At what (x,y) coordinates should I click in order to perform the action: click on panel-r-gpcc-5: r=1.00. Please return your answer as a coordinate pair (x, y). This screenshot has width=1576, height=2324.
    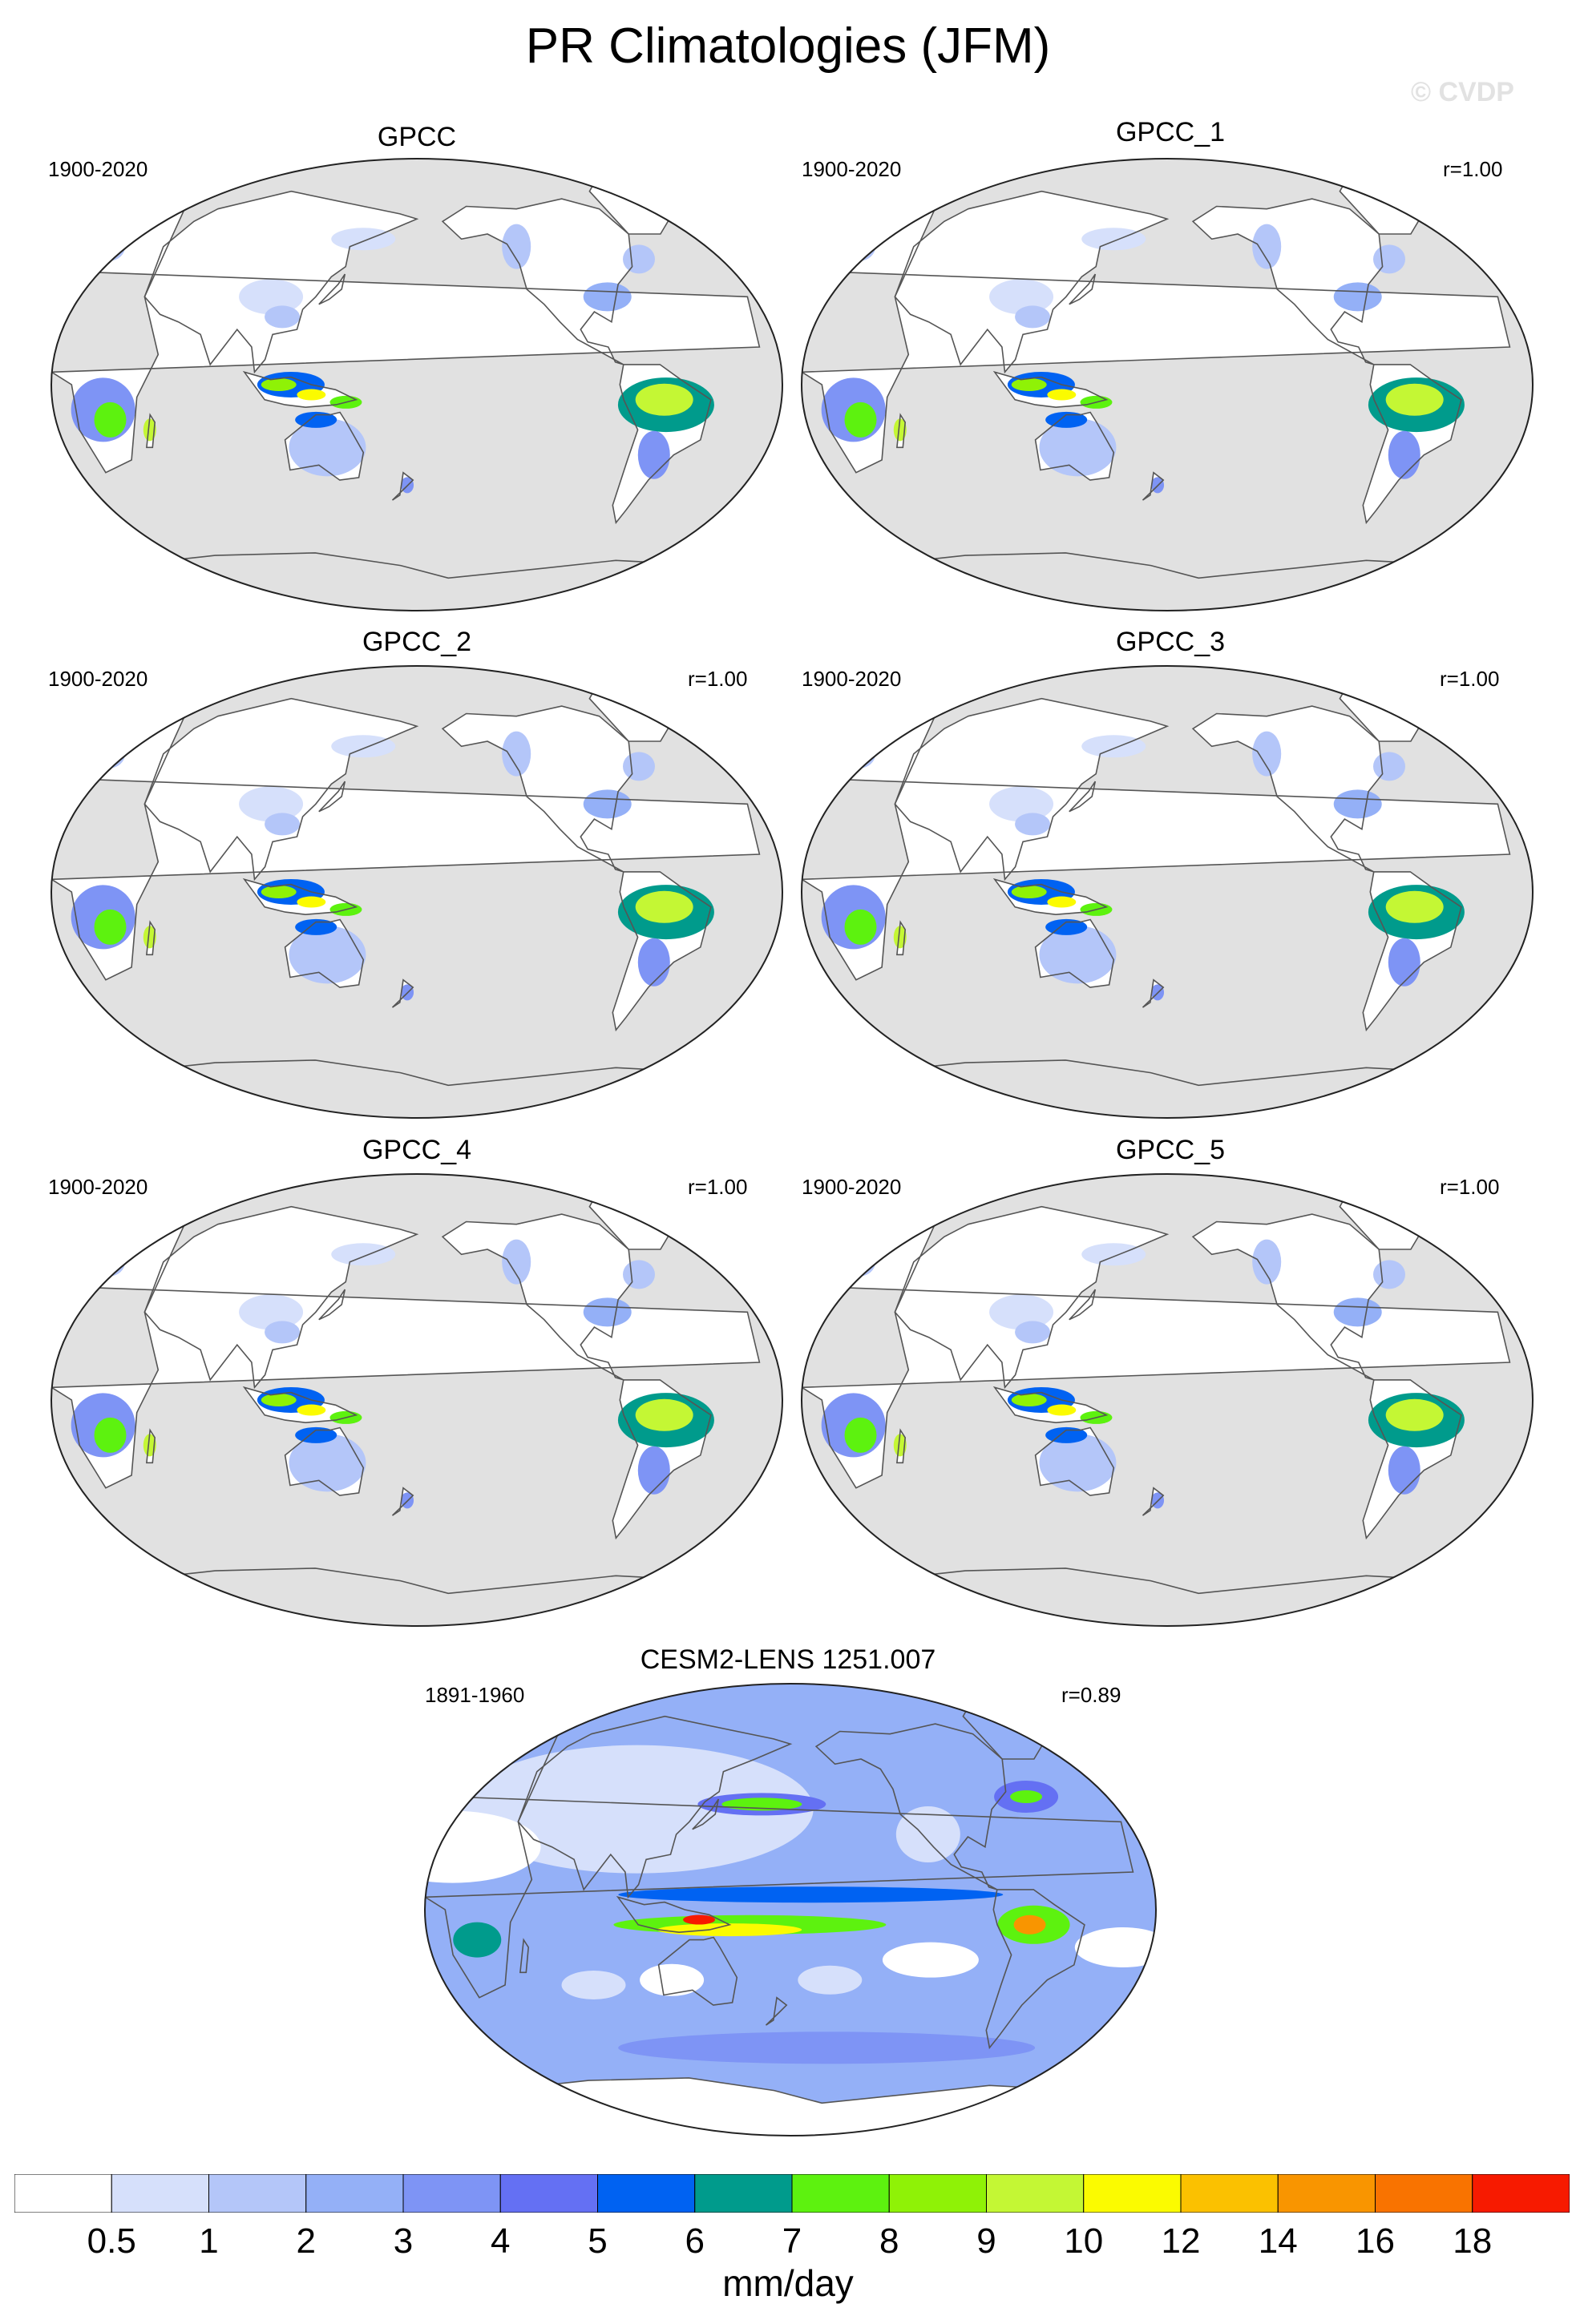
    Looking at the image, I should click on (1470, 1187).